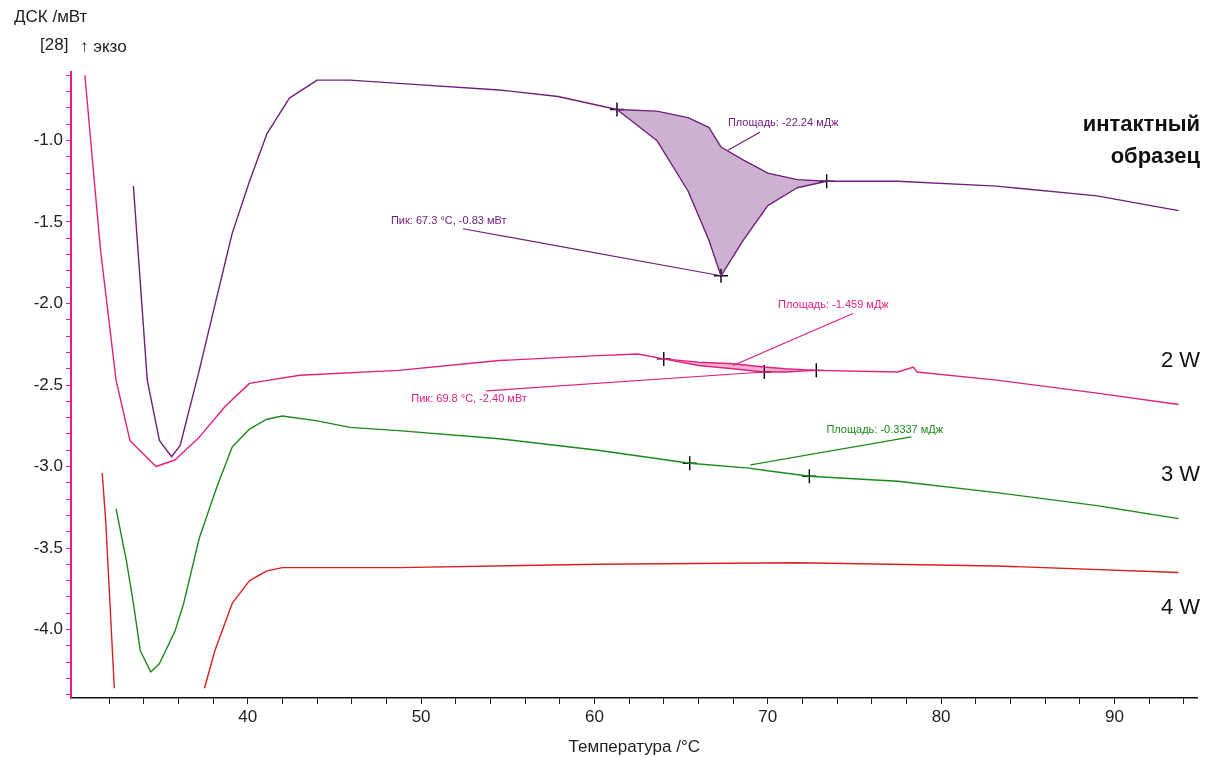  Describe the element at coordinates (48, 384) in the screenshot. I see `y-tick-label: -2.5` at that location.